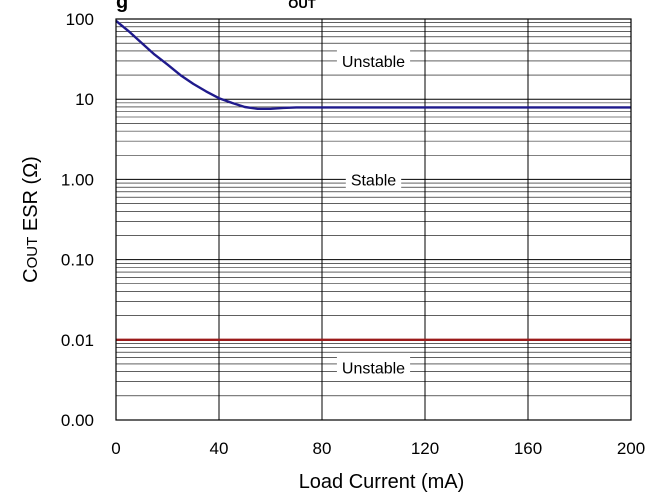 The width and height of the screenshot is (648, 494). I want to click on x-tick-label: 0, so click(115, 448).